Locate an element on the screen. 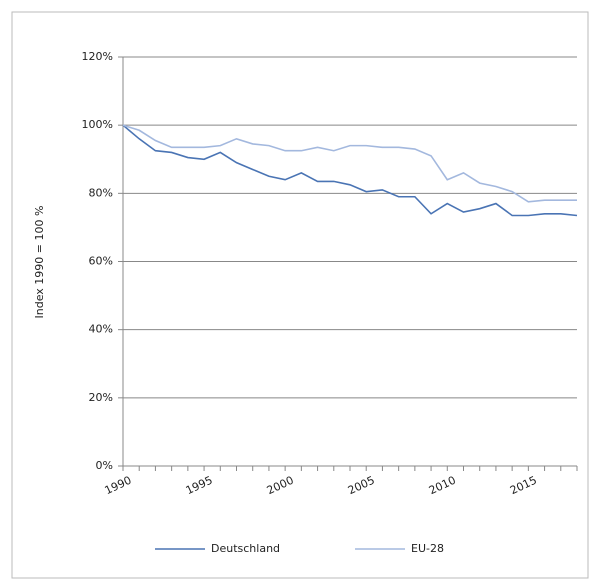  y-axis-label: Index 1990 = 100 % is located at coordinates (39, 262).